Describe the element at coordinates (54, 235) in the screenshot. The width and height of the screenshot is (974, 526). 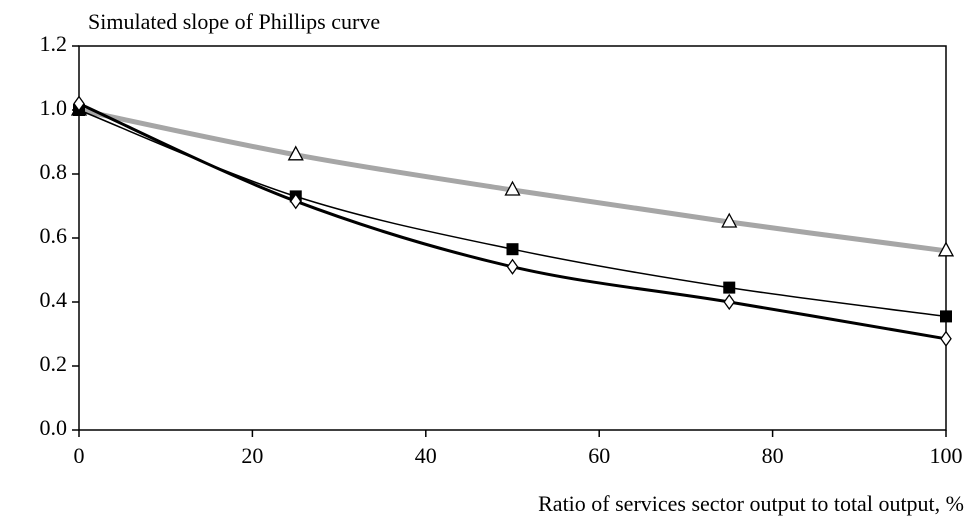
I see `y-tick-label: 0.6` at that location.